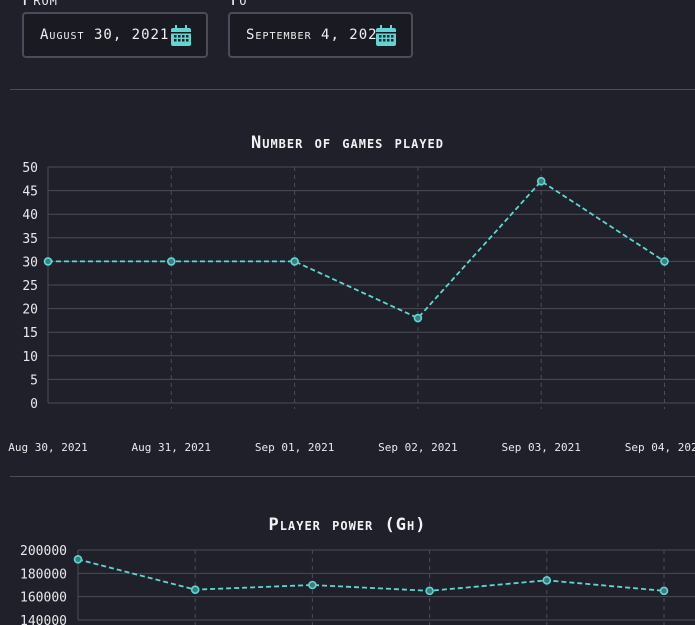 Image resolution: width=695 pixels, height=625 pixels. I want to click on series-line, so click(371, 575).